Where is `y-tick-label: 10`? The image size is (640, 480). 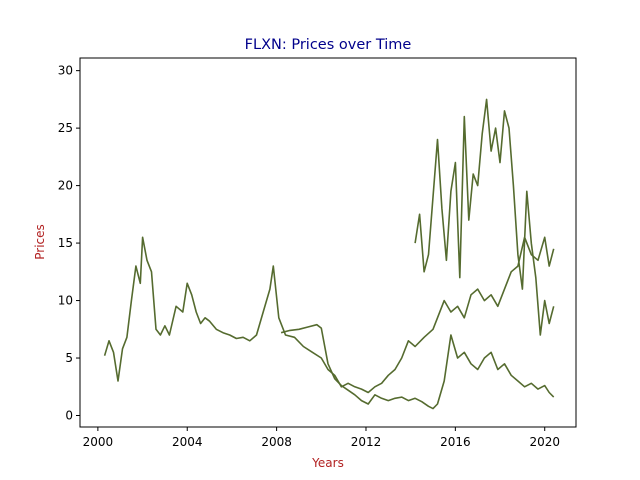
y-tick-label: 10 is located at coordinates (65, 301).